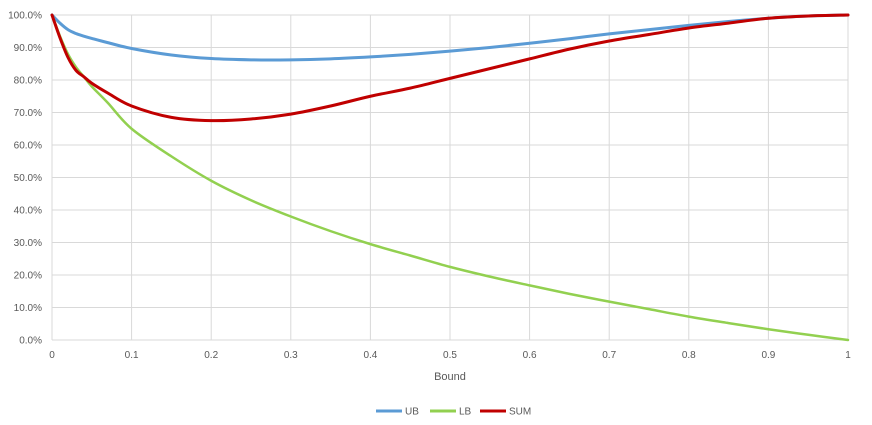 The image size is (872, 425). I want to click on y-tick-label: 10.0%, so click(28, 308).